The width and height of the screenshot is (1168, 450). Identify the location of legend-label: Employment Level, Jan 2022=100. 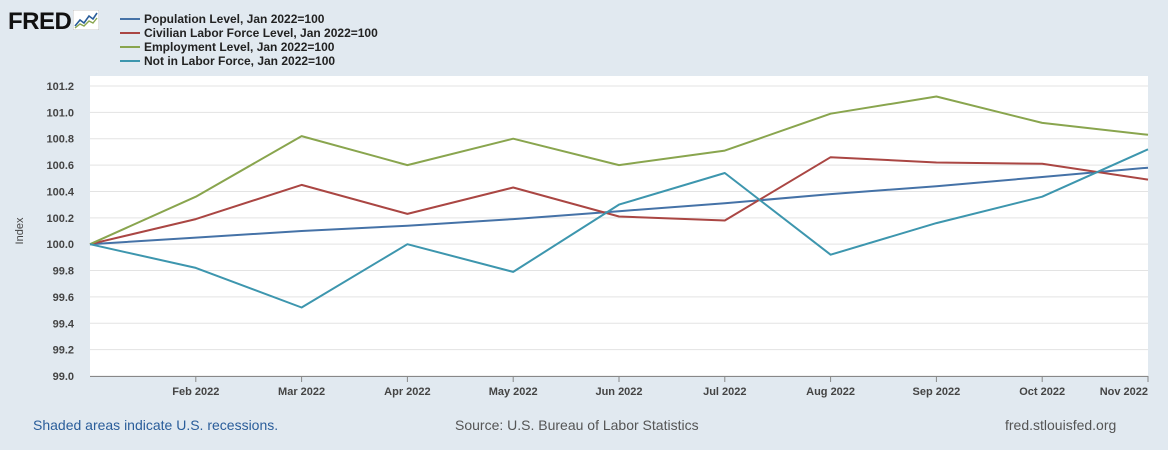
(239, 47).